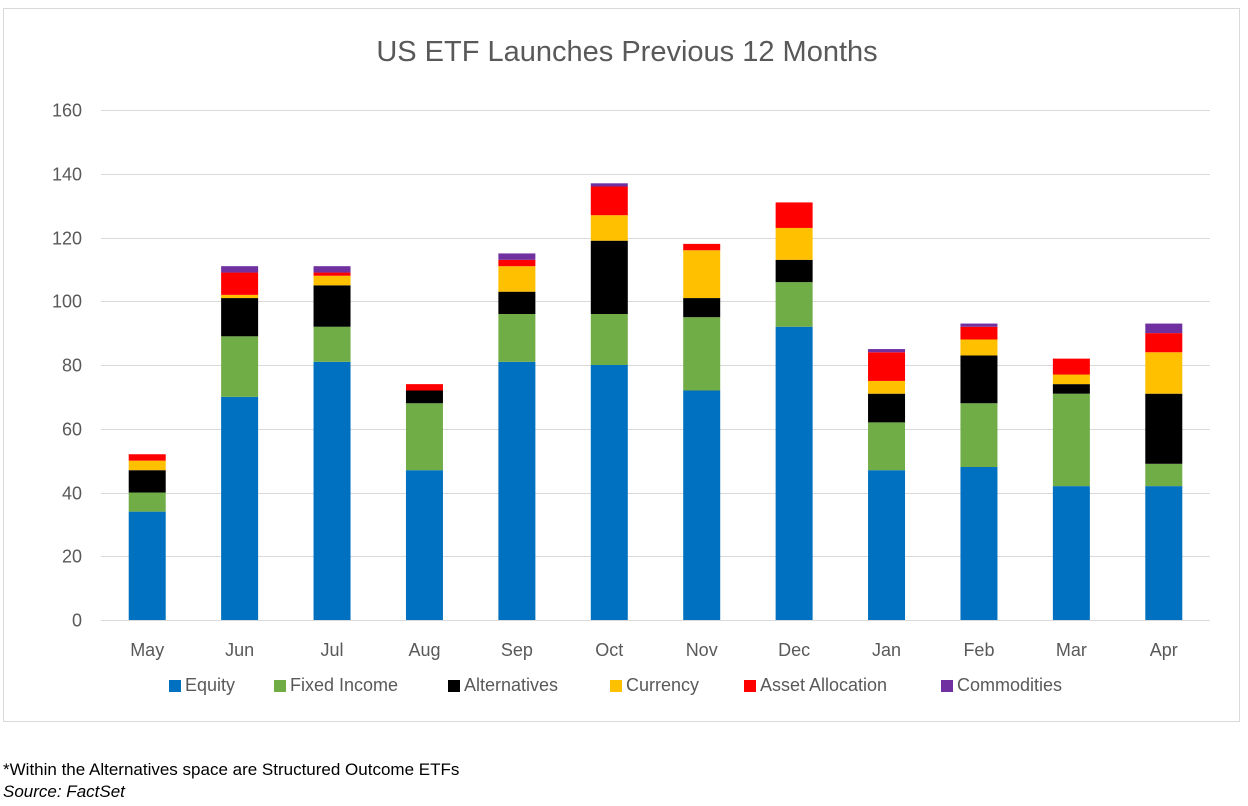 The image size is (1248, 806). What do you see at coordinates (67, 111) in the screenshot?
I see `y-tick-label: 160` at bounding box center [67, 111].